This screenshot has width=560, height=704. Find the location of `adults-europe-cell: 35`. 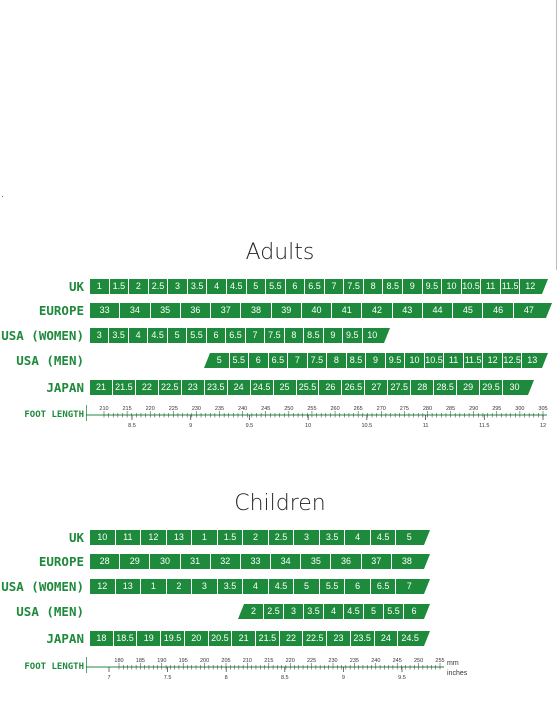

adults-europe-cell: 35 is located at coordinates (166, 310).